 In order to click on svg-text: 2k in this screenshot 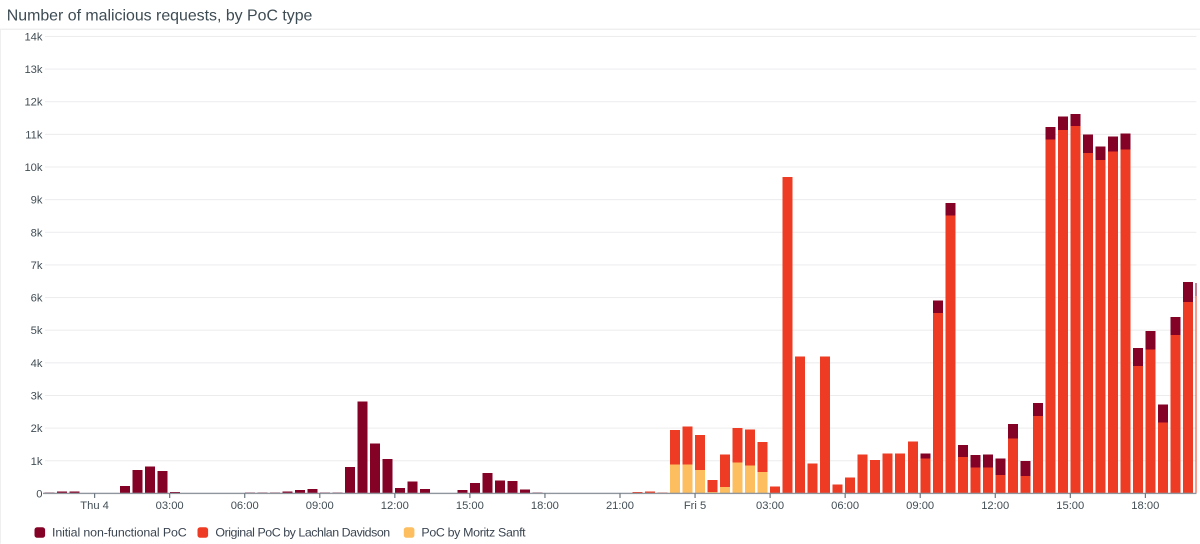, I will do `click(37, 429)`.